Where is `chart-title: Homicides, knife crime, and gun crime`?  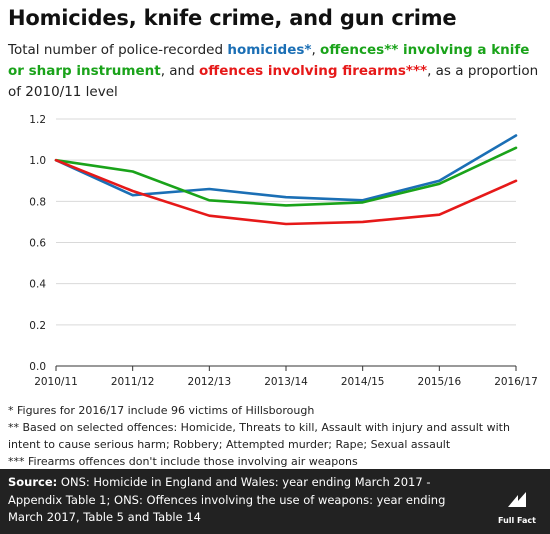 chart-title: Homicides, knife crime, and gun crime is located at coordinates (232, 18).